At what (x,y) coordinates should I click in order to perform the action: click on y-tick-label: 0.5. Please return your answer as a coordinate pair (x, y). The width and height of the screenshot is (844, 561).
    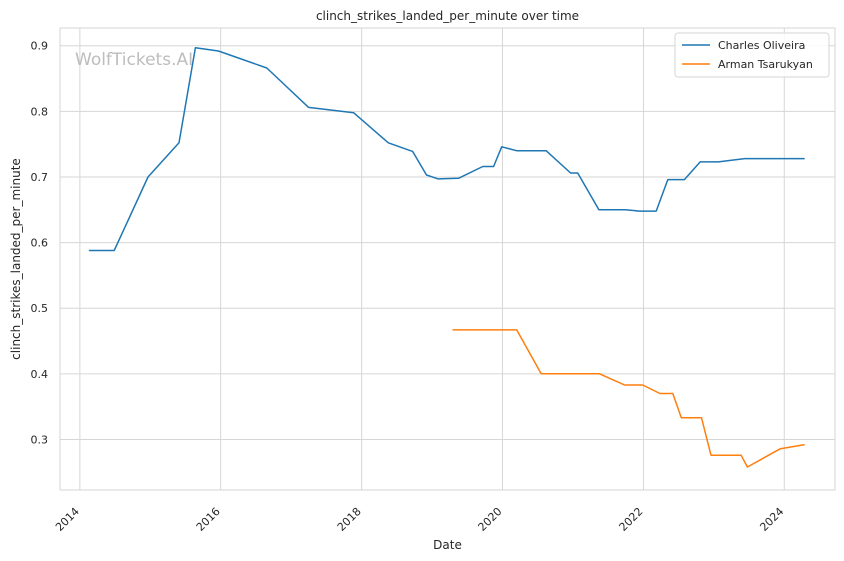
    Looking at the image, I should click on (40, 308).